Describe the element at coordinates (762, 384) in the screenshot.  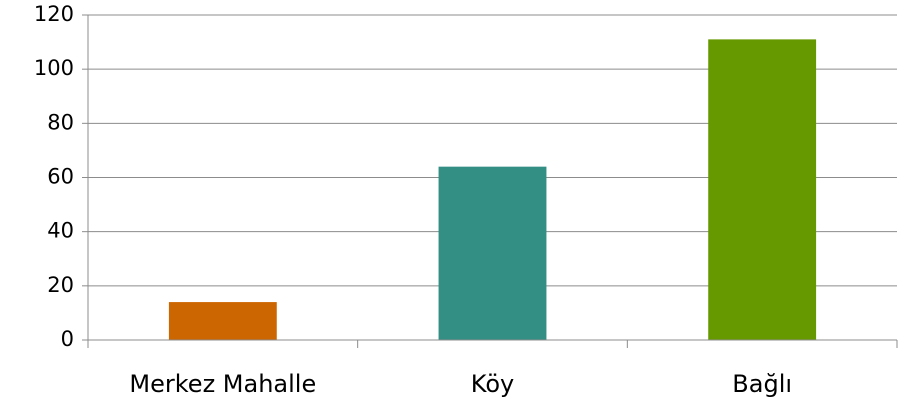
I see `x-tick-label: Bağlı` at that location.